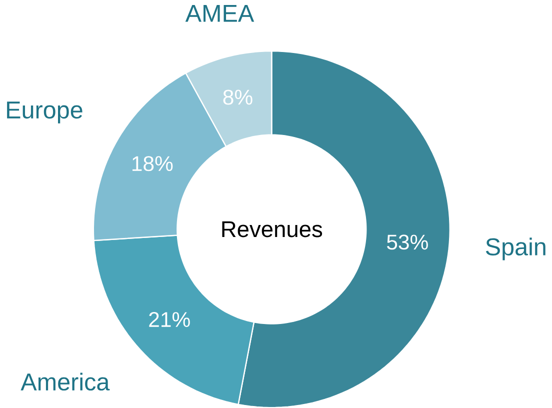 The height and width of the screenshot is (408, 552). I want to click on data-label: 18%, so click(152, 164).